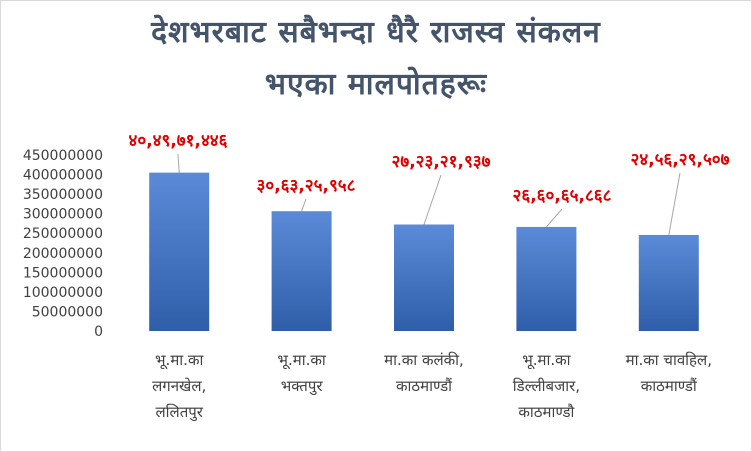 The width and height of the screenshot is (752, 452). I want to click on data-label: २४,५६,२९,५०७, so click(680, 160).